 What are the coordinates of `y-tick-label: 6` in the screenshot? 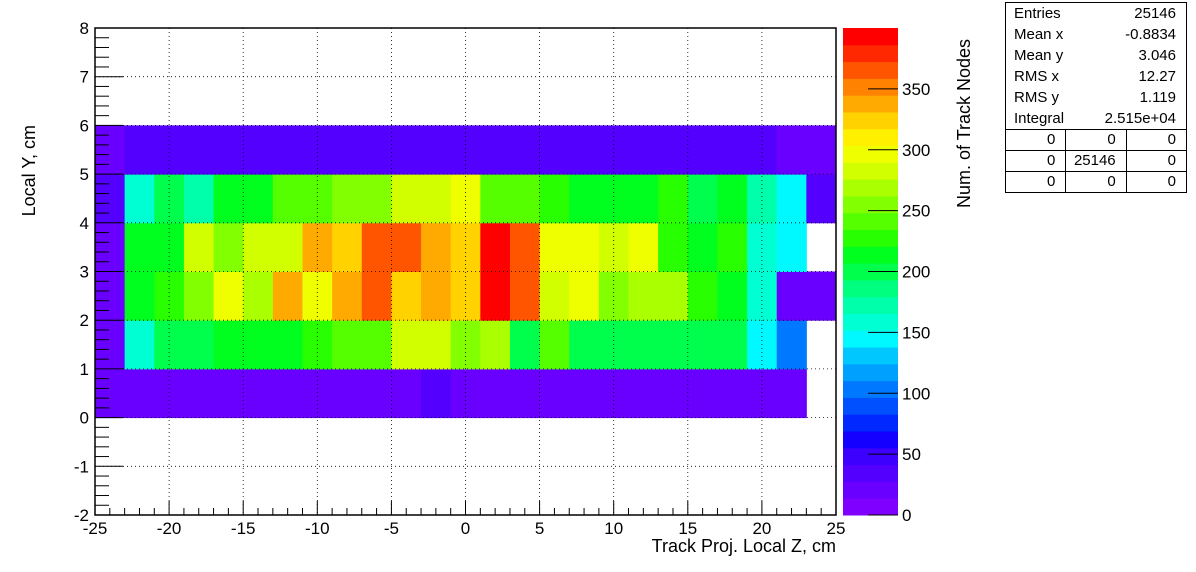 It's located at (84, 125).